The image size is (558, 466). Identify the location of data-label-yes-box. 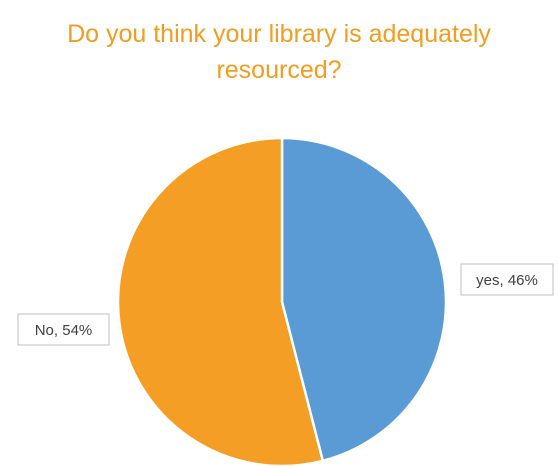
(507, 279).